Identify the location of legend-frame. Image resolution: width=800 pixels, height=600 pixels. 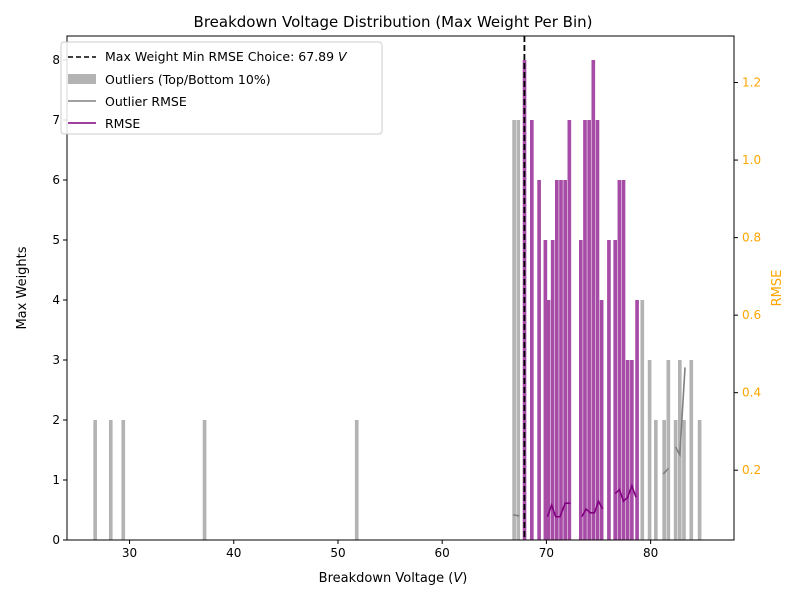
(221, 88).